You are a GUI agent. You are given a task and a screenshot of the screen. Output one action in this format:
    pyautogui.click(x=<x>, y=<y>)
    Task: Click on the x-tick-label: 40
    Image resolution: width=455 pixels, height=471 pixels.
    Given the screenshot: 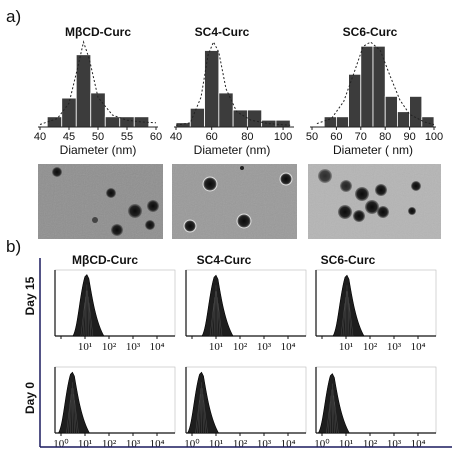 What is the action you would take?
    pyautogui.click(x=176, y=137)
    